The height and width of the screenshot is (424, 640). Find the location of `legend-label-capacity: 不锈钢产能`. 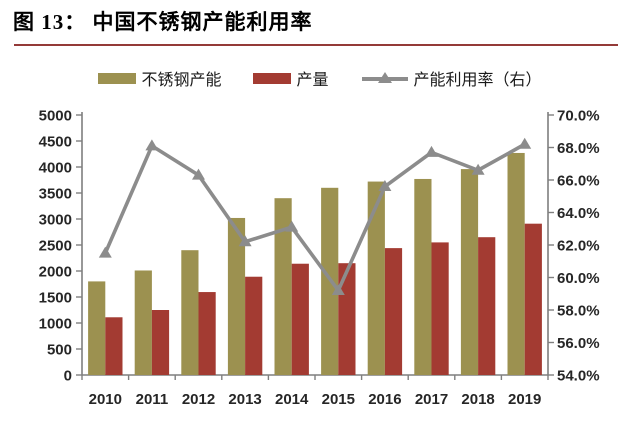

legend-label-capacity: 不锈钢产能 is located at coordinates (181, 80).